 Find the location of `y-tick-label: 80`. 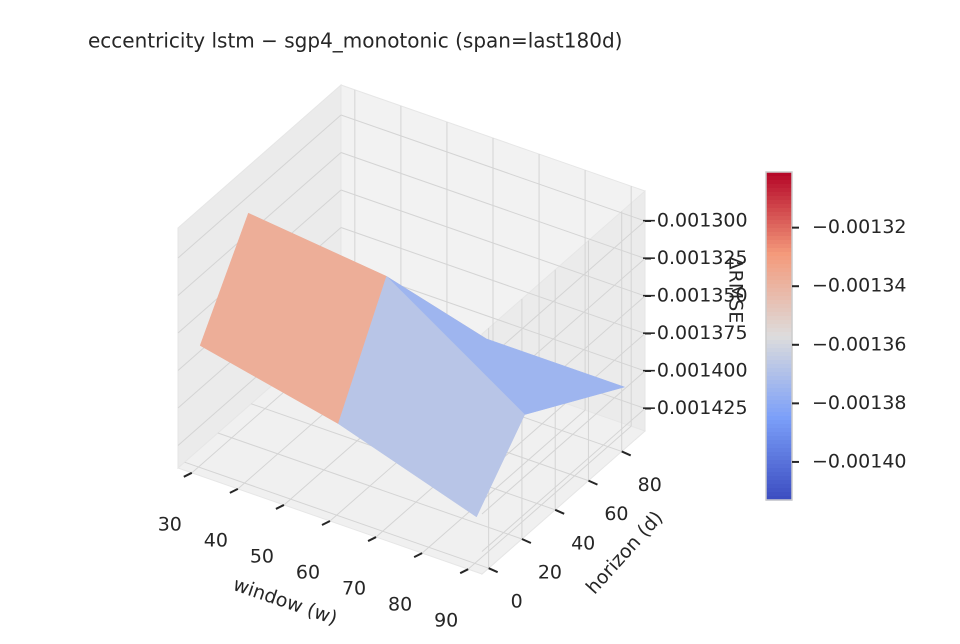

y-tick-label: 80 is located at coordinates (650, 485).